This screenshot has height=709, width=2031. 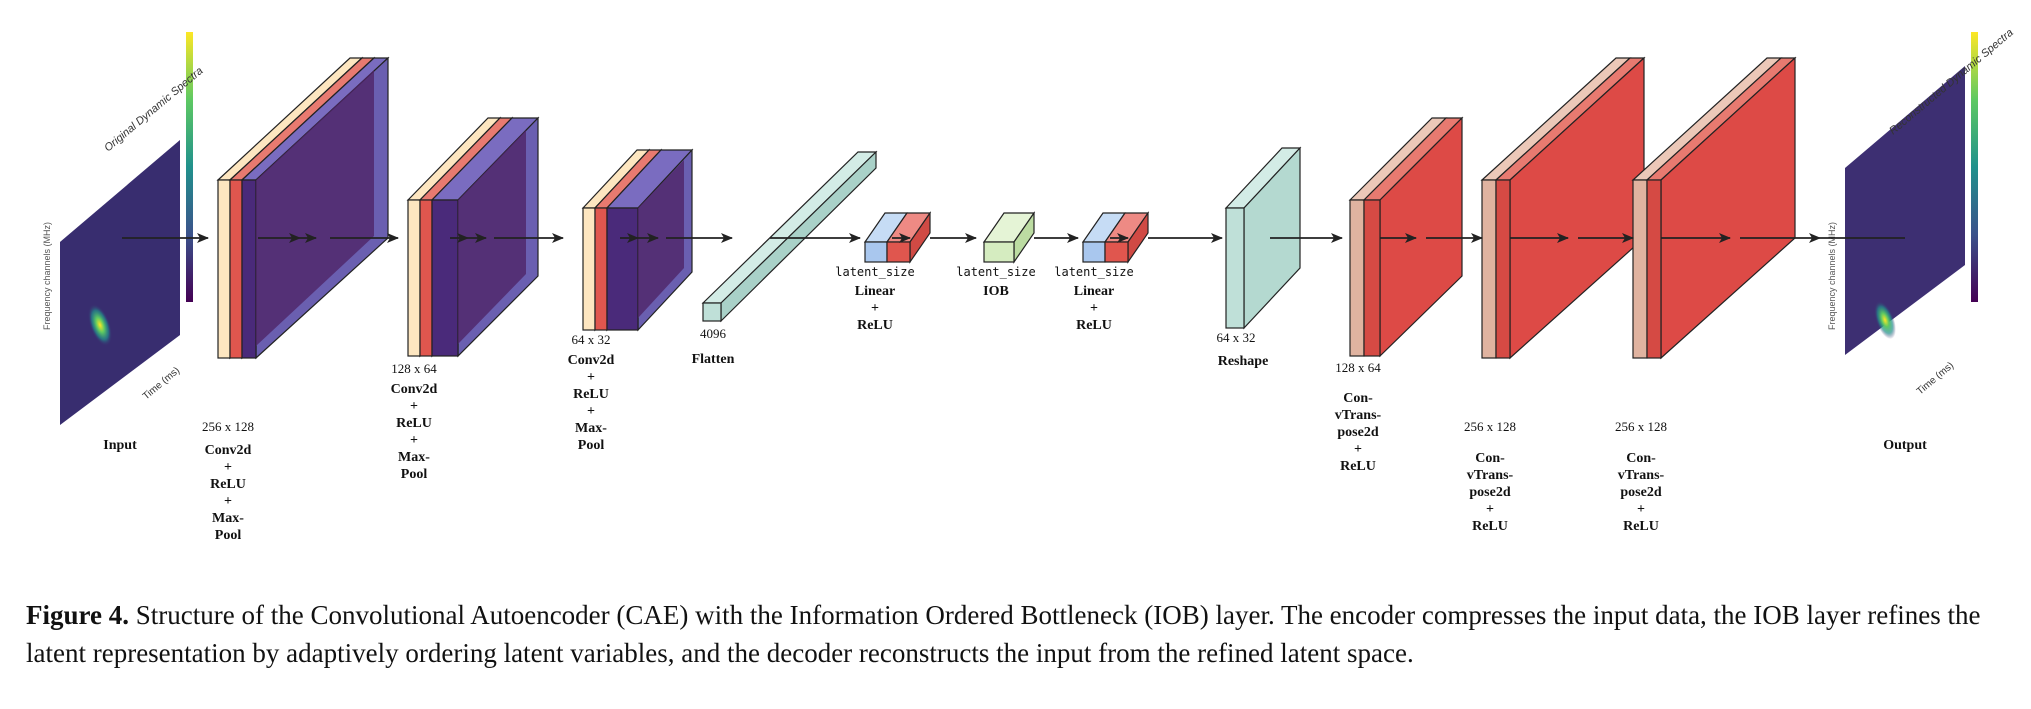 I want to click on enc2-op-label: Conv2d + ReLU + Max- Pool, so click(x=414, y=432).